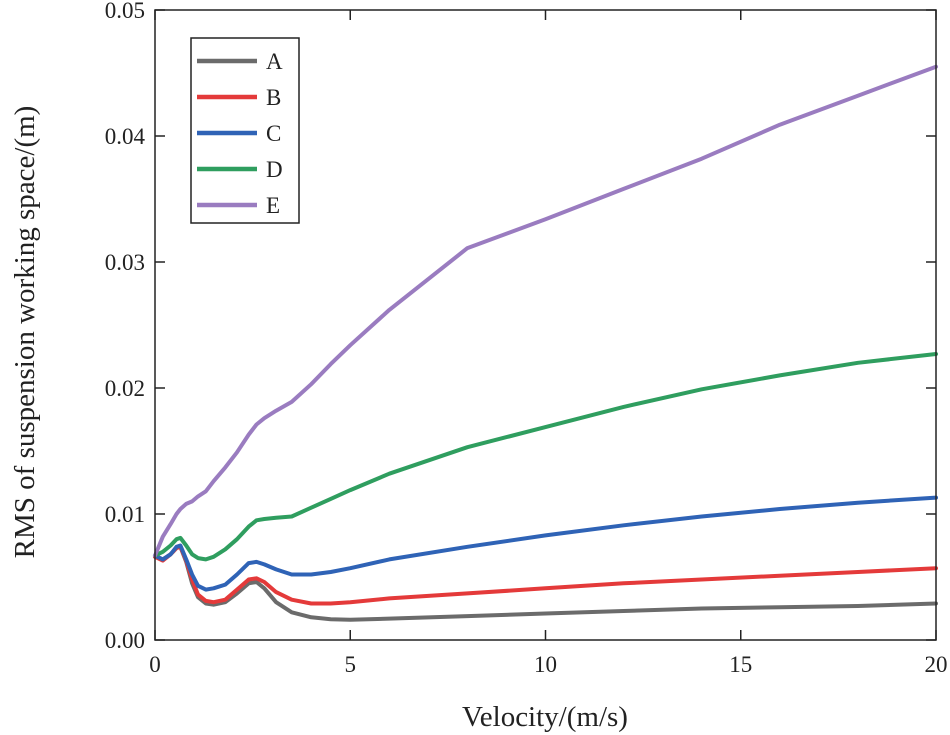  Describe the element at coordinates (125, 11) in the screenshot. I see `y-tick-label: 0.05` at that location.